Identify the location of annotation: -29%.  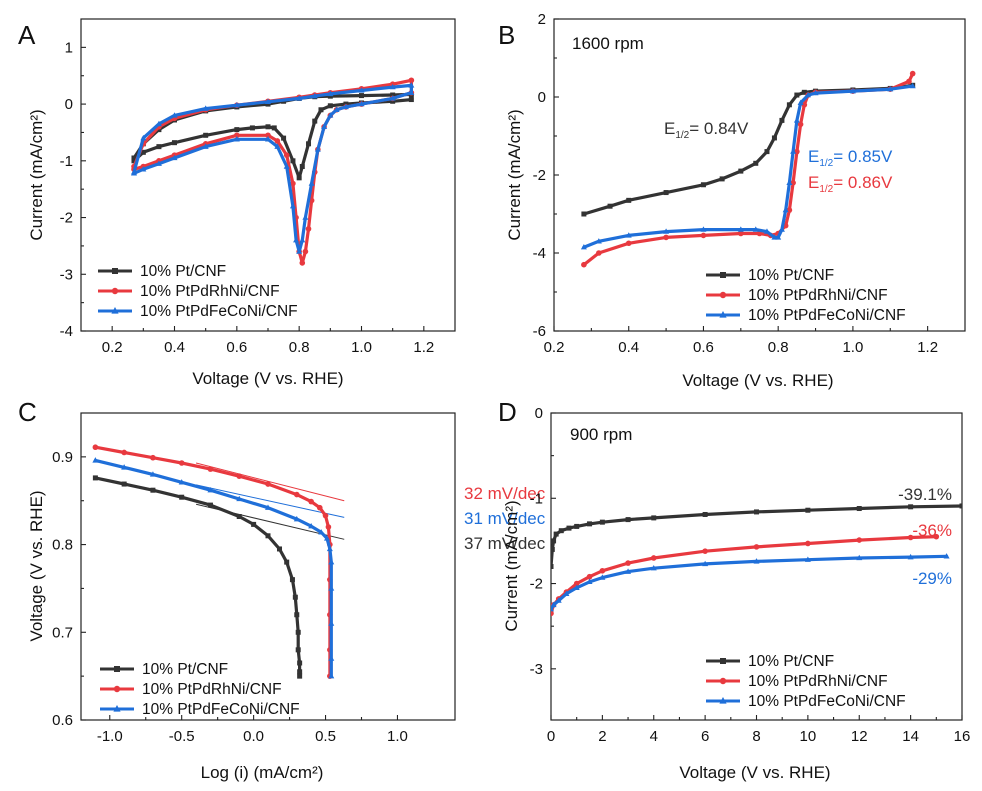
(932, 578).